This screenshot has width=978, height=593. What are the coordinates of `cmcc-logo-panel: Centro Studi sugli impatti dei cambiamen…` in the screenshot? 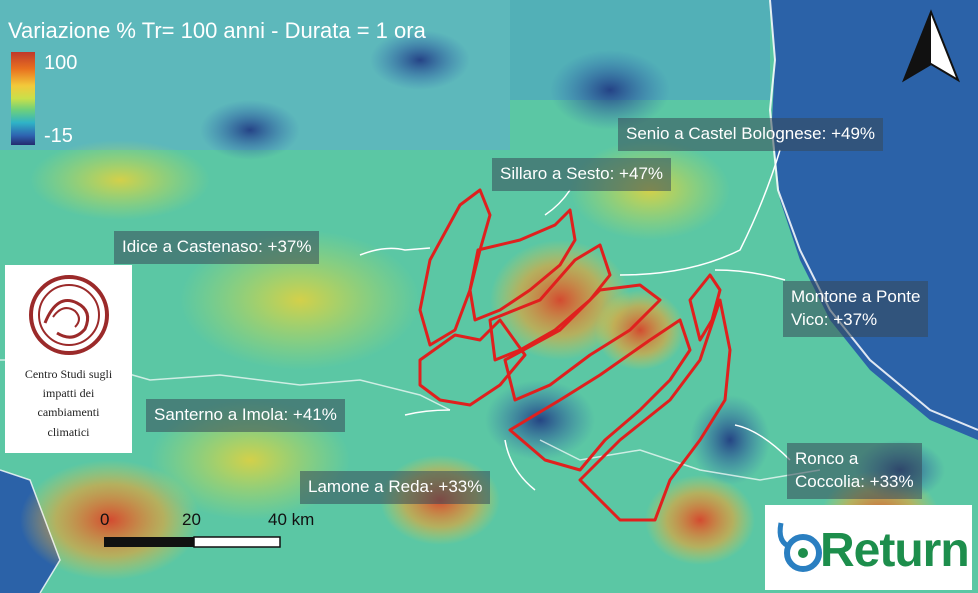 It's located at (68, 359).